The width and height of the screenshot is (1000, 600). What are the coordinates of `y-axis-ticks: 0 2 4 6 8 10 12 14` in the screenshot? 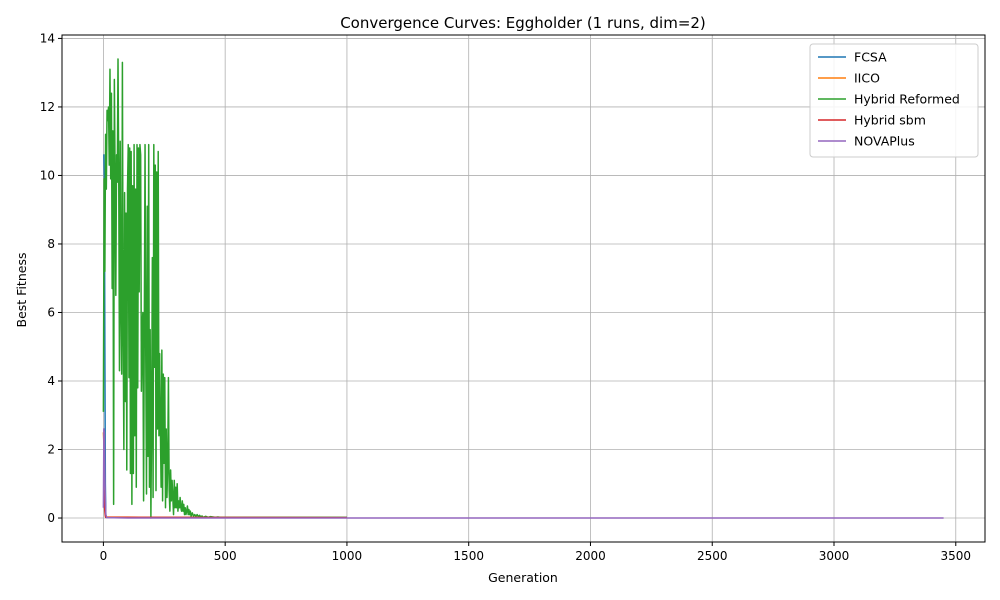 It's located at (51, 278).